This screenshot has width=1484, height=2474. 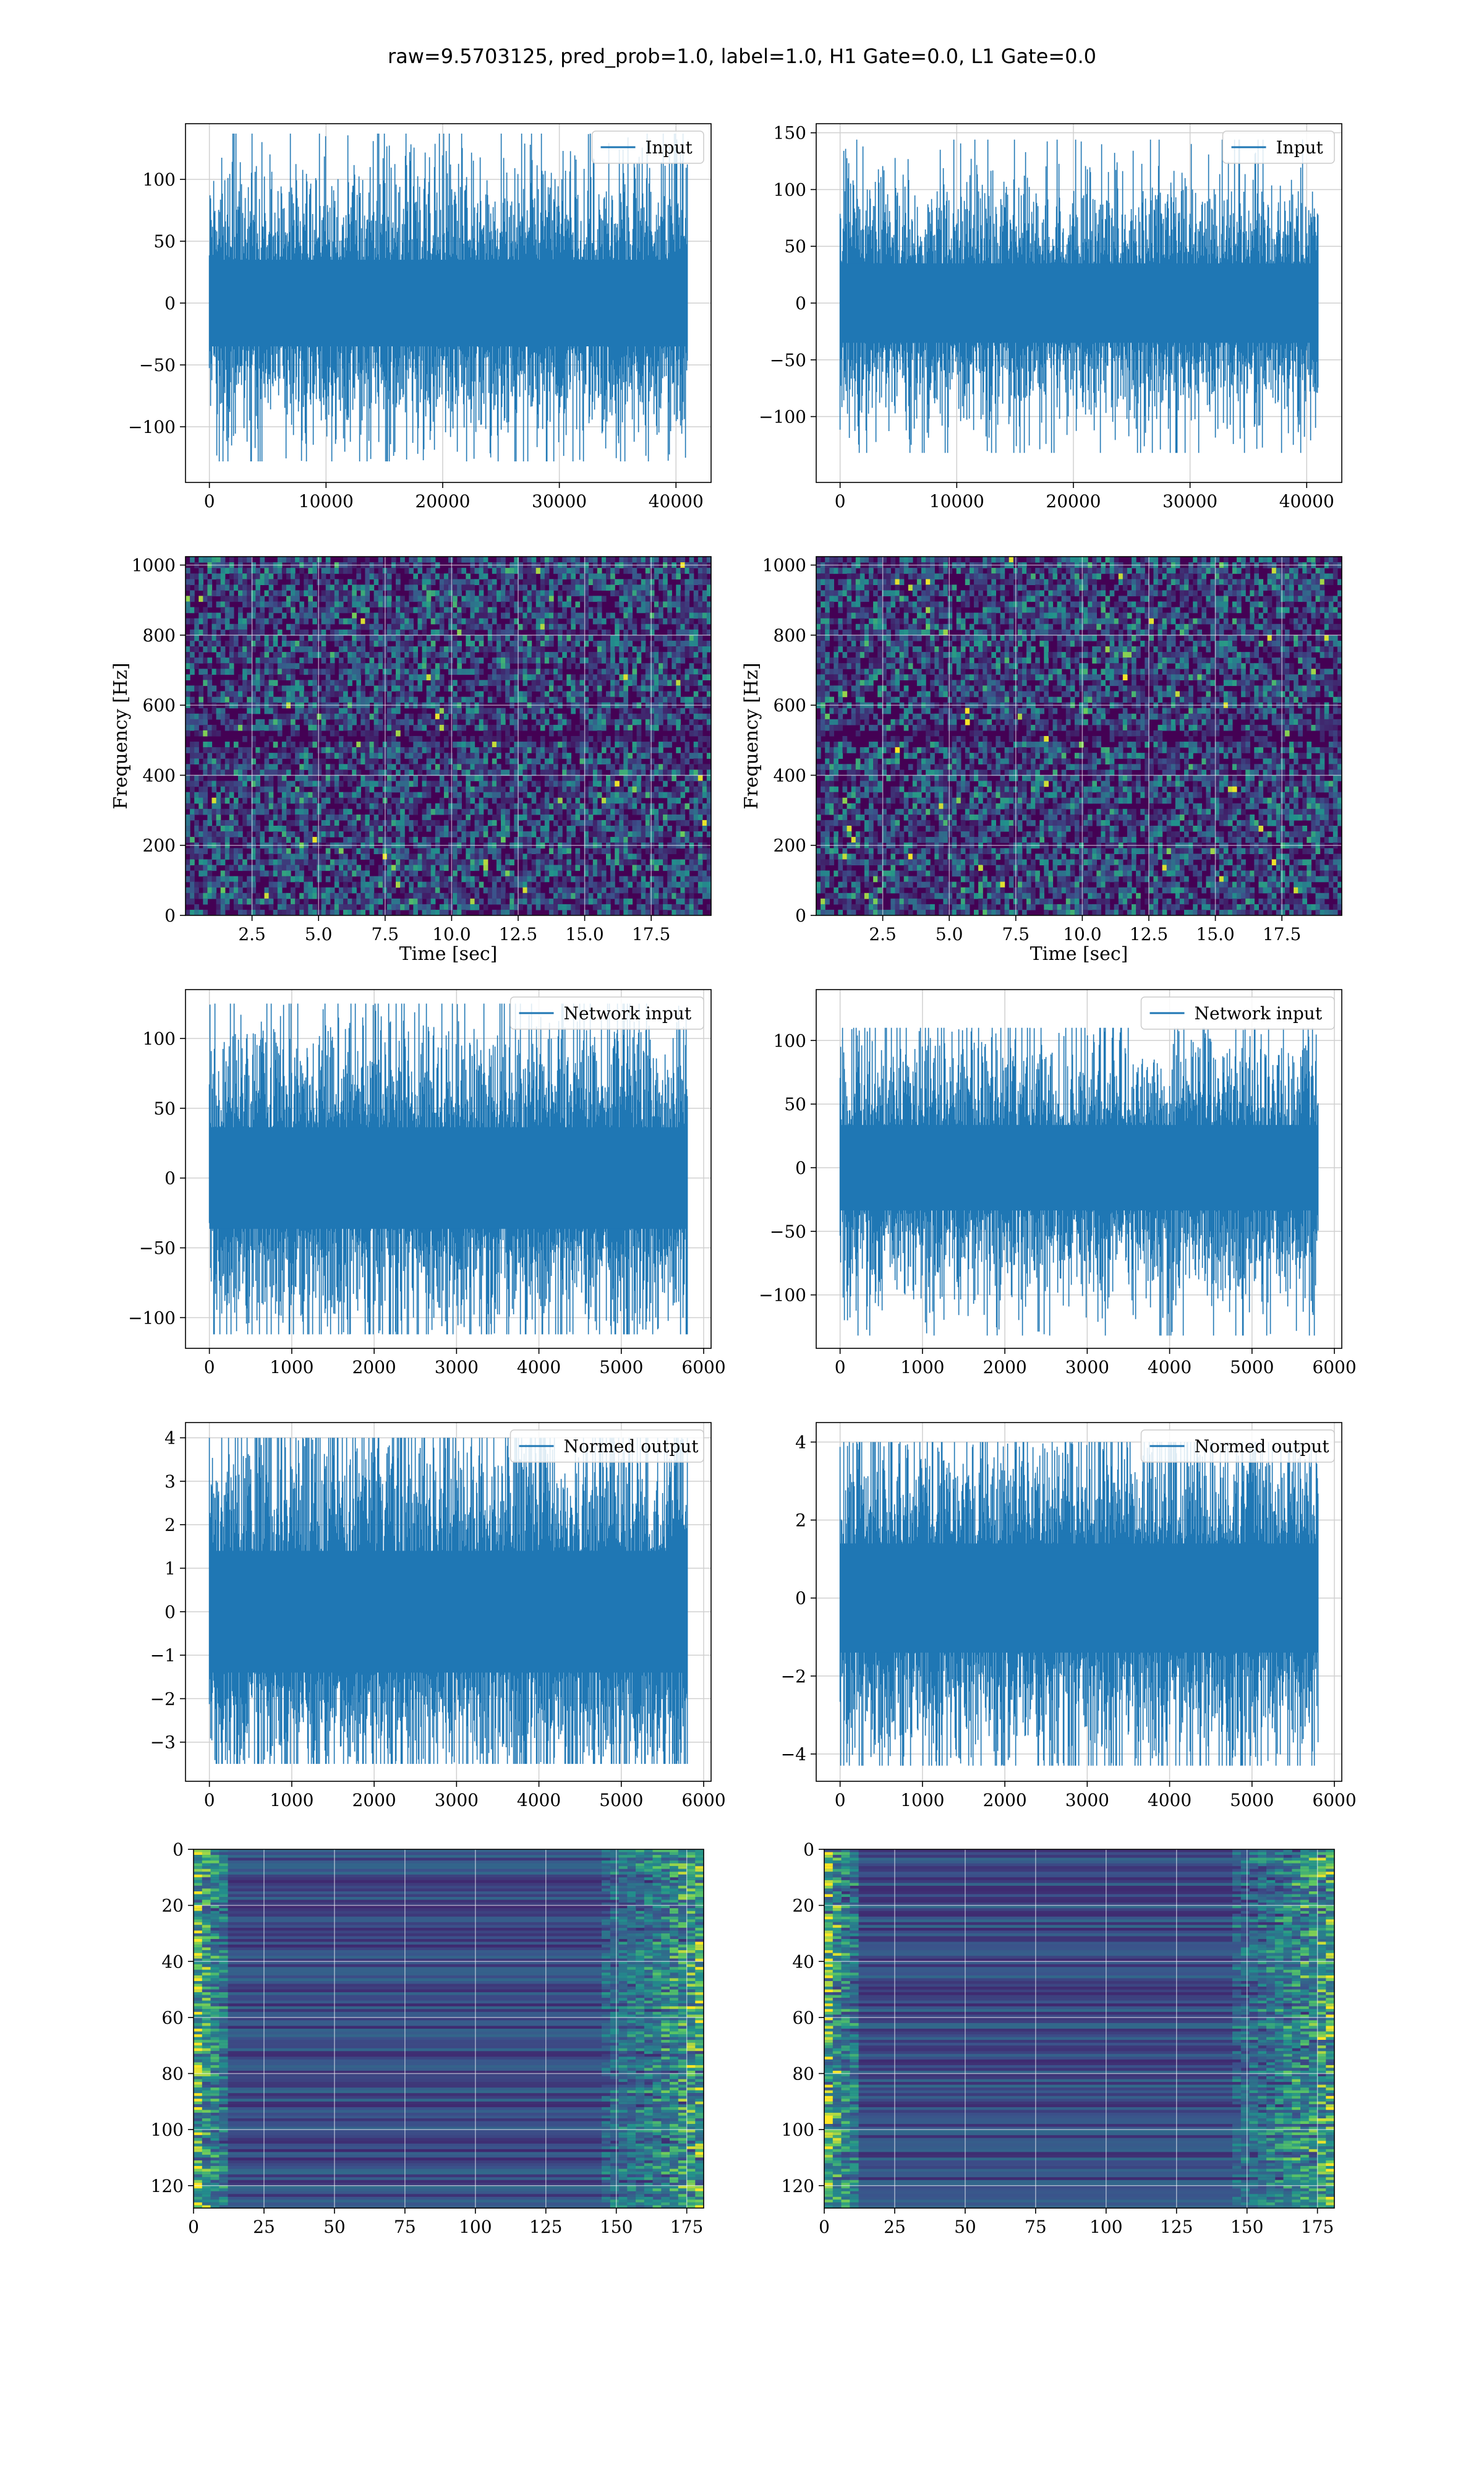 I want to click on input-h1-ytick-label: −50, so click(x=157, y=365).